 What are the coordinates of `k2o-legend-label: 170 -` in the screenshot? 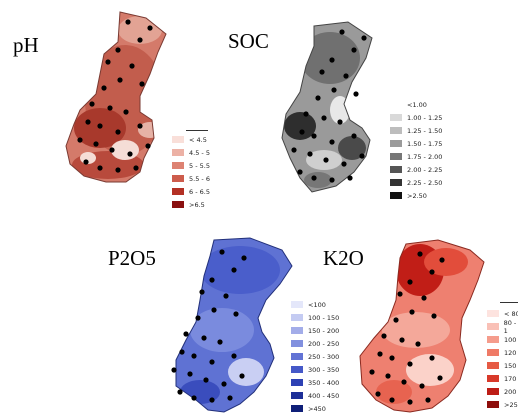 It's located at (511, 378).